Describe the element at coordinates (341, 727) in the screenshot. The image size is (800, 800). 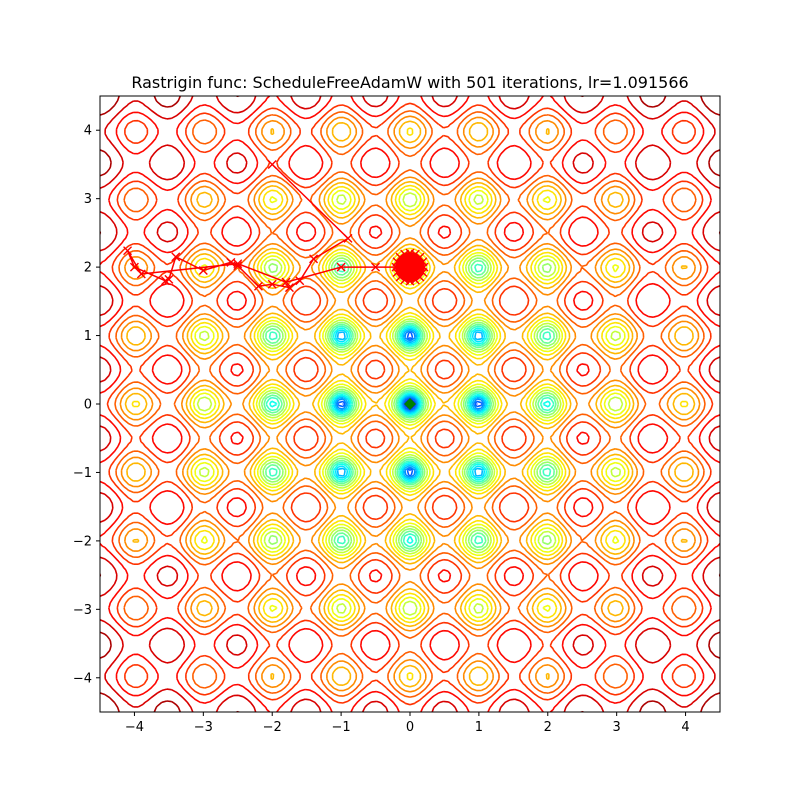
I see `x-tick-label: −1` at that location.